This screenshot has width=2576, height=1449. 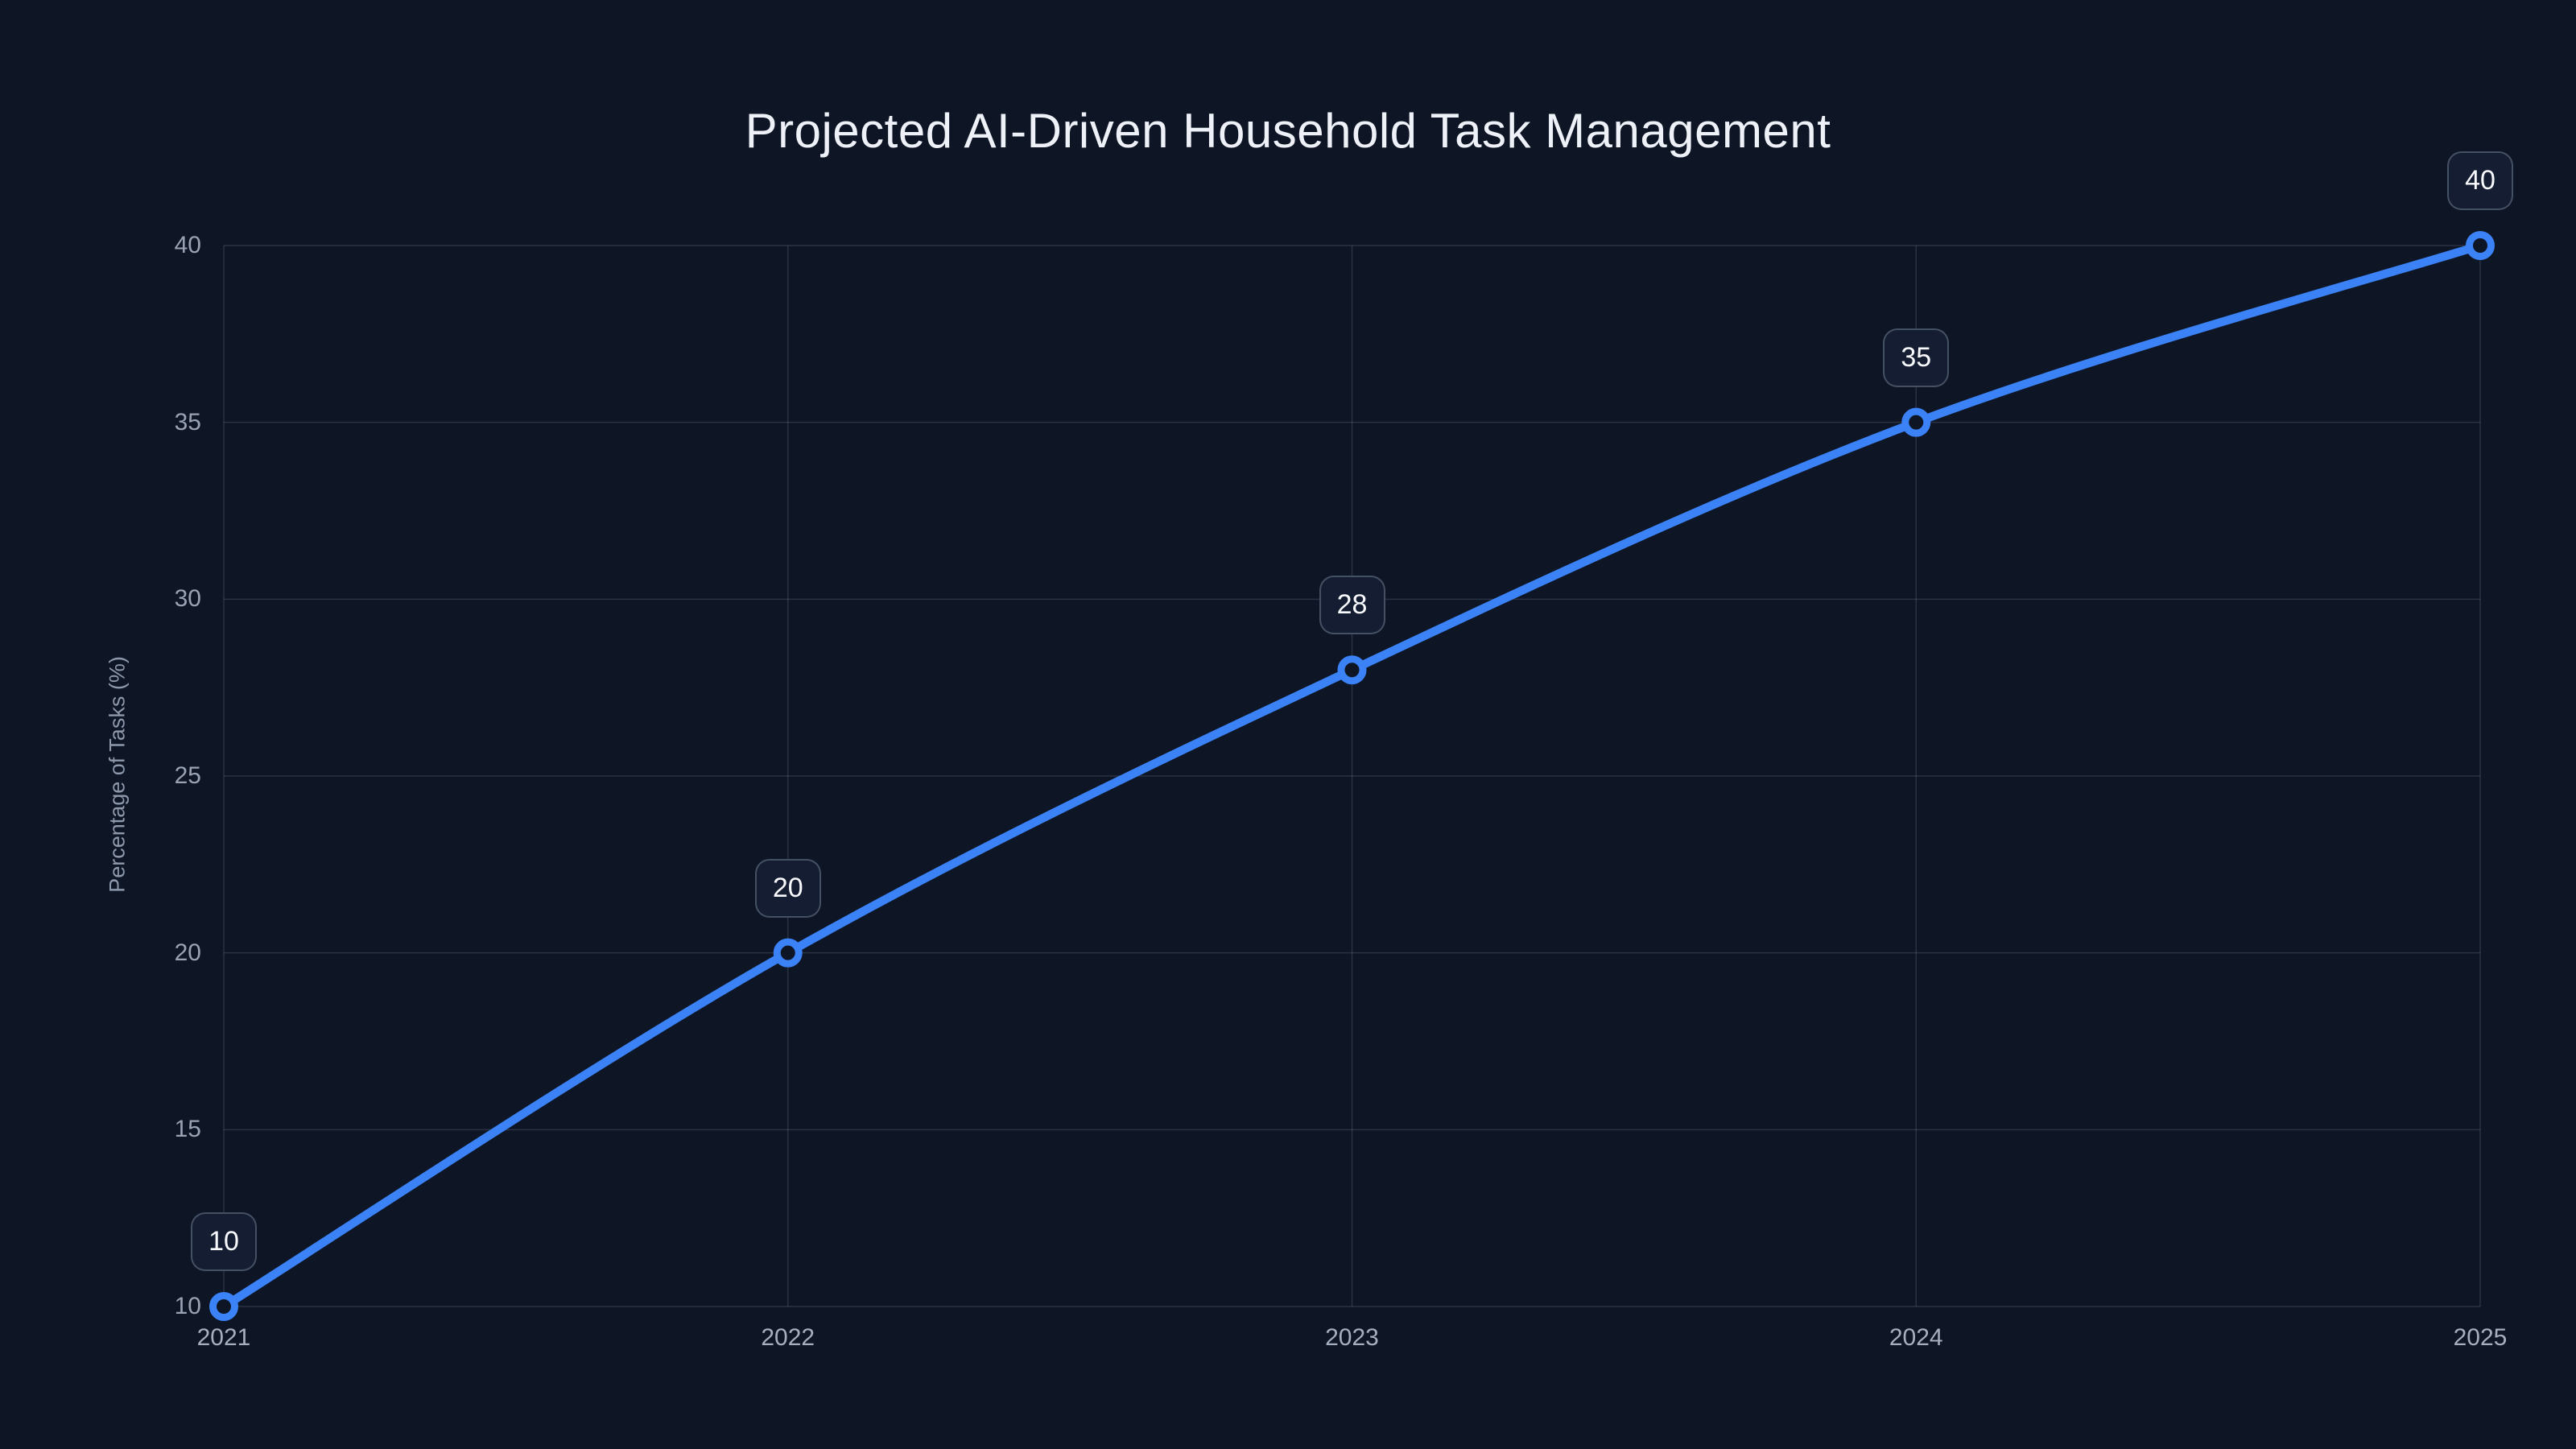 I want to click on data-point-label-2025: 40, so click(x=2480, y=180).